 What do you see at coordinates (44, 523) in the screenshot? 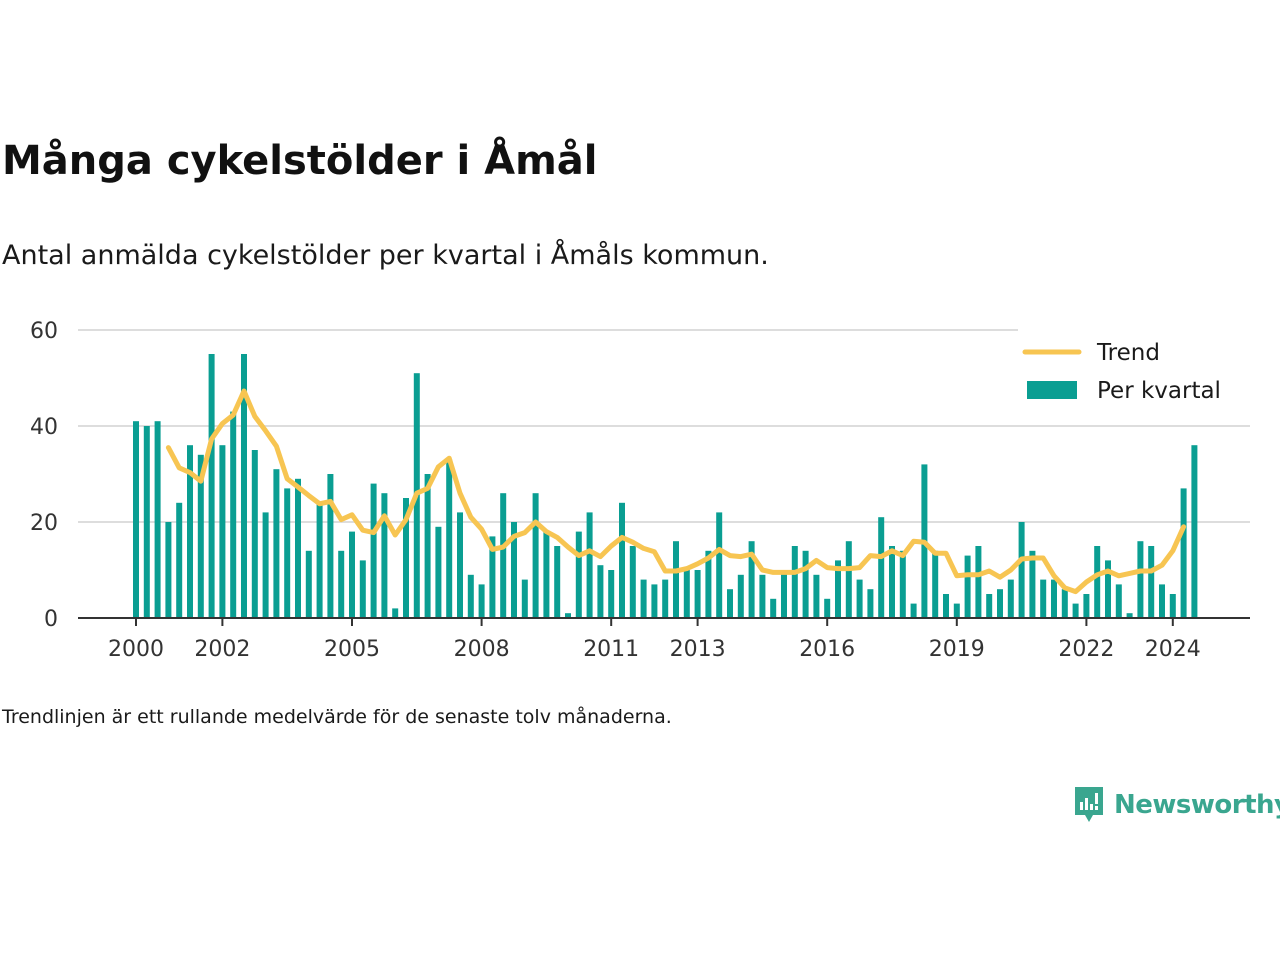
I see `y-tick-label: 20` at bounding box center [44, 523].